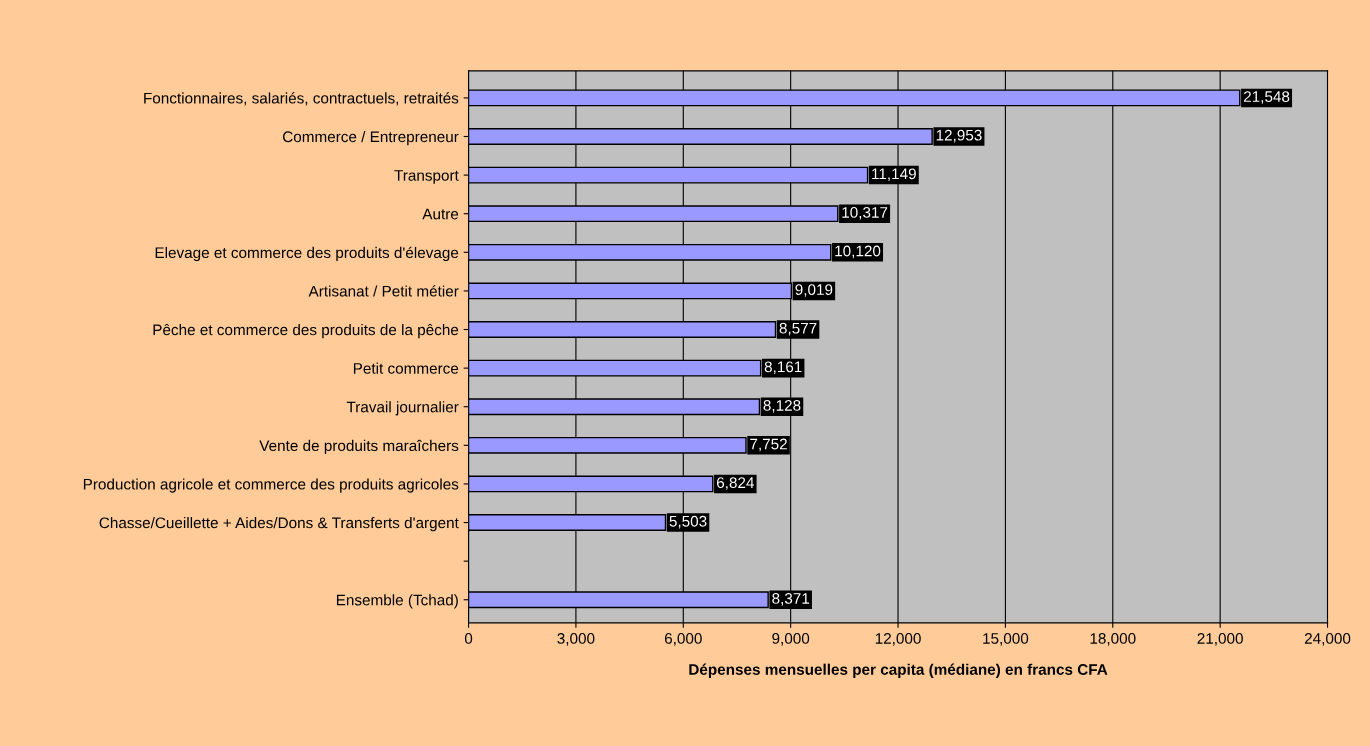  What do you see at coordinates (894, 175) in the screenshot?
I see `data-label: 11,149` at bounding box center [894, 175].